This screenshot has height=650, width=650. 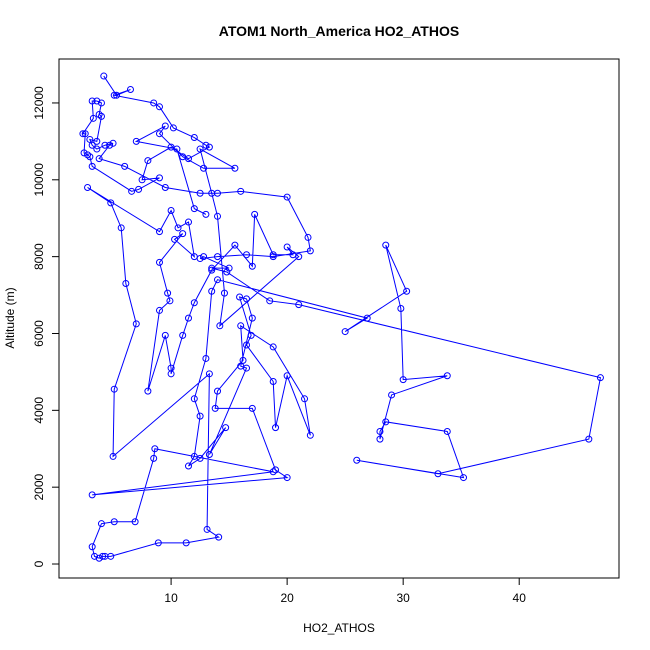 I want to click on y-tick-label: 8000, so click(x=39, y=256).